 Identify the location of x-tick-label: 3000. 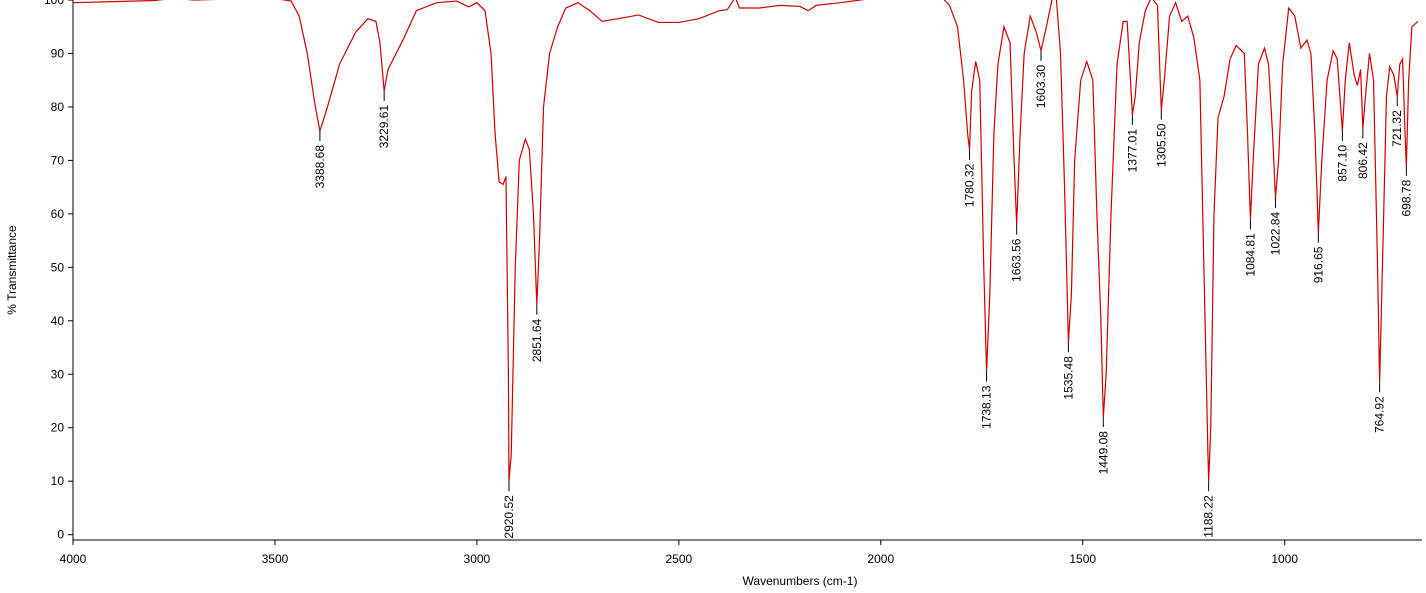
(477, 559).